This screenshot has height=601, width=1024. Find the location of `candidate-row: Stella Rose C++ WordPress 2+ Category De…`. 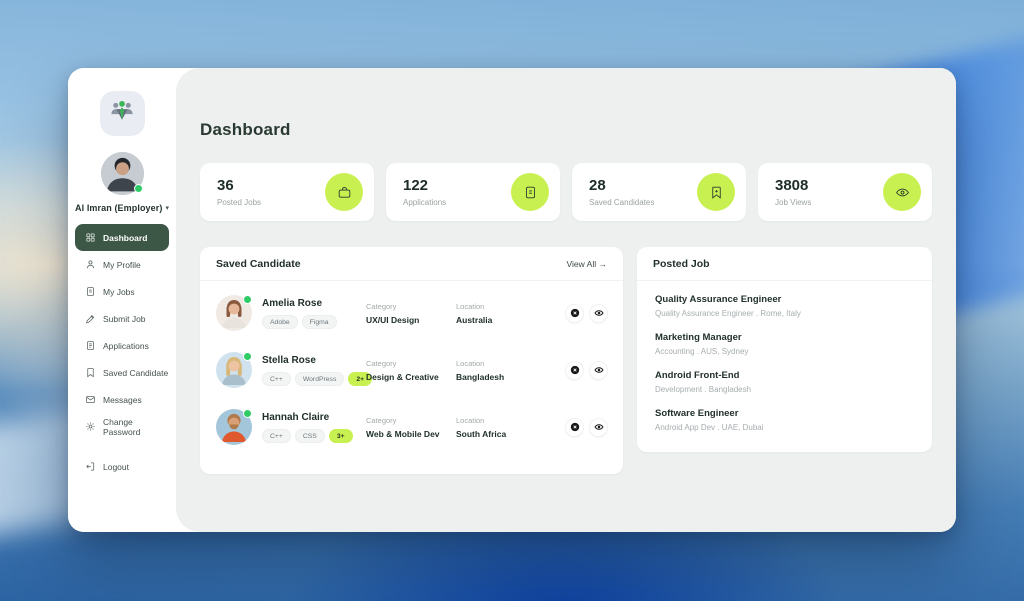

candidate-row: Stella Rose C++ WordPress 2+ Category De… is located at coordinates (411, 370).